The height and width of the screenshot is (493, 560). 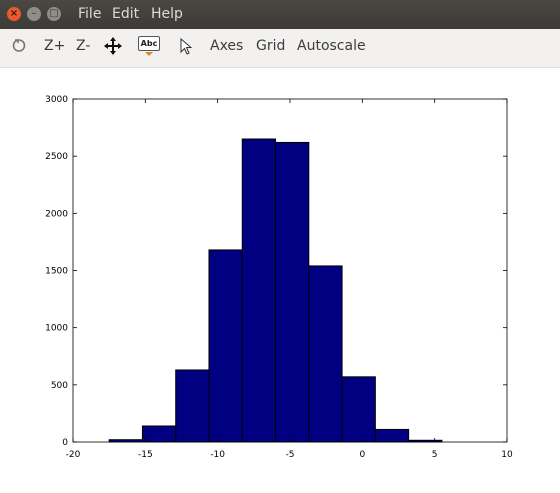 What do you see at coordinates (65, 443) in the screenshot?
I see `y-tick-label: 0` at bounding box center [65, 443].